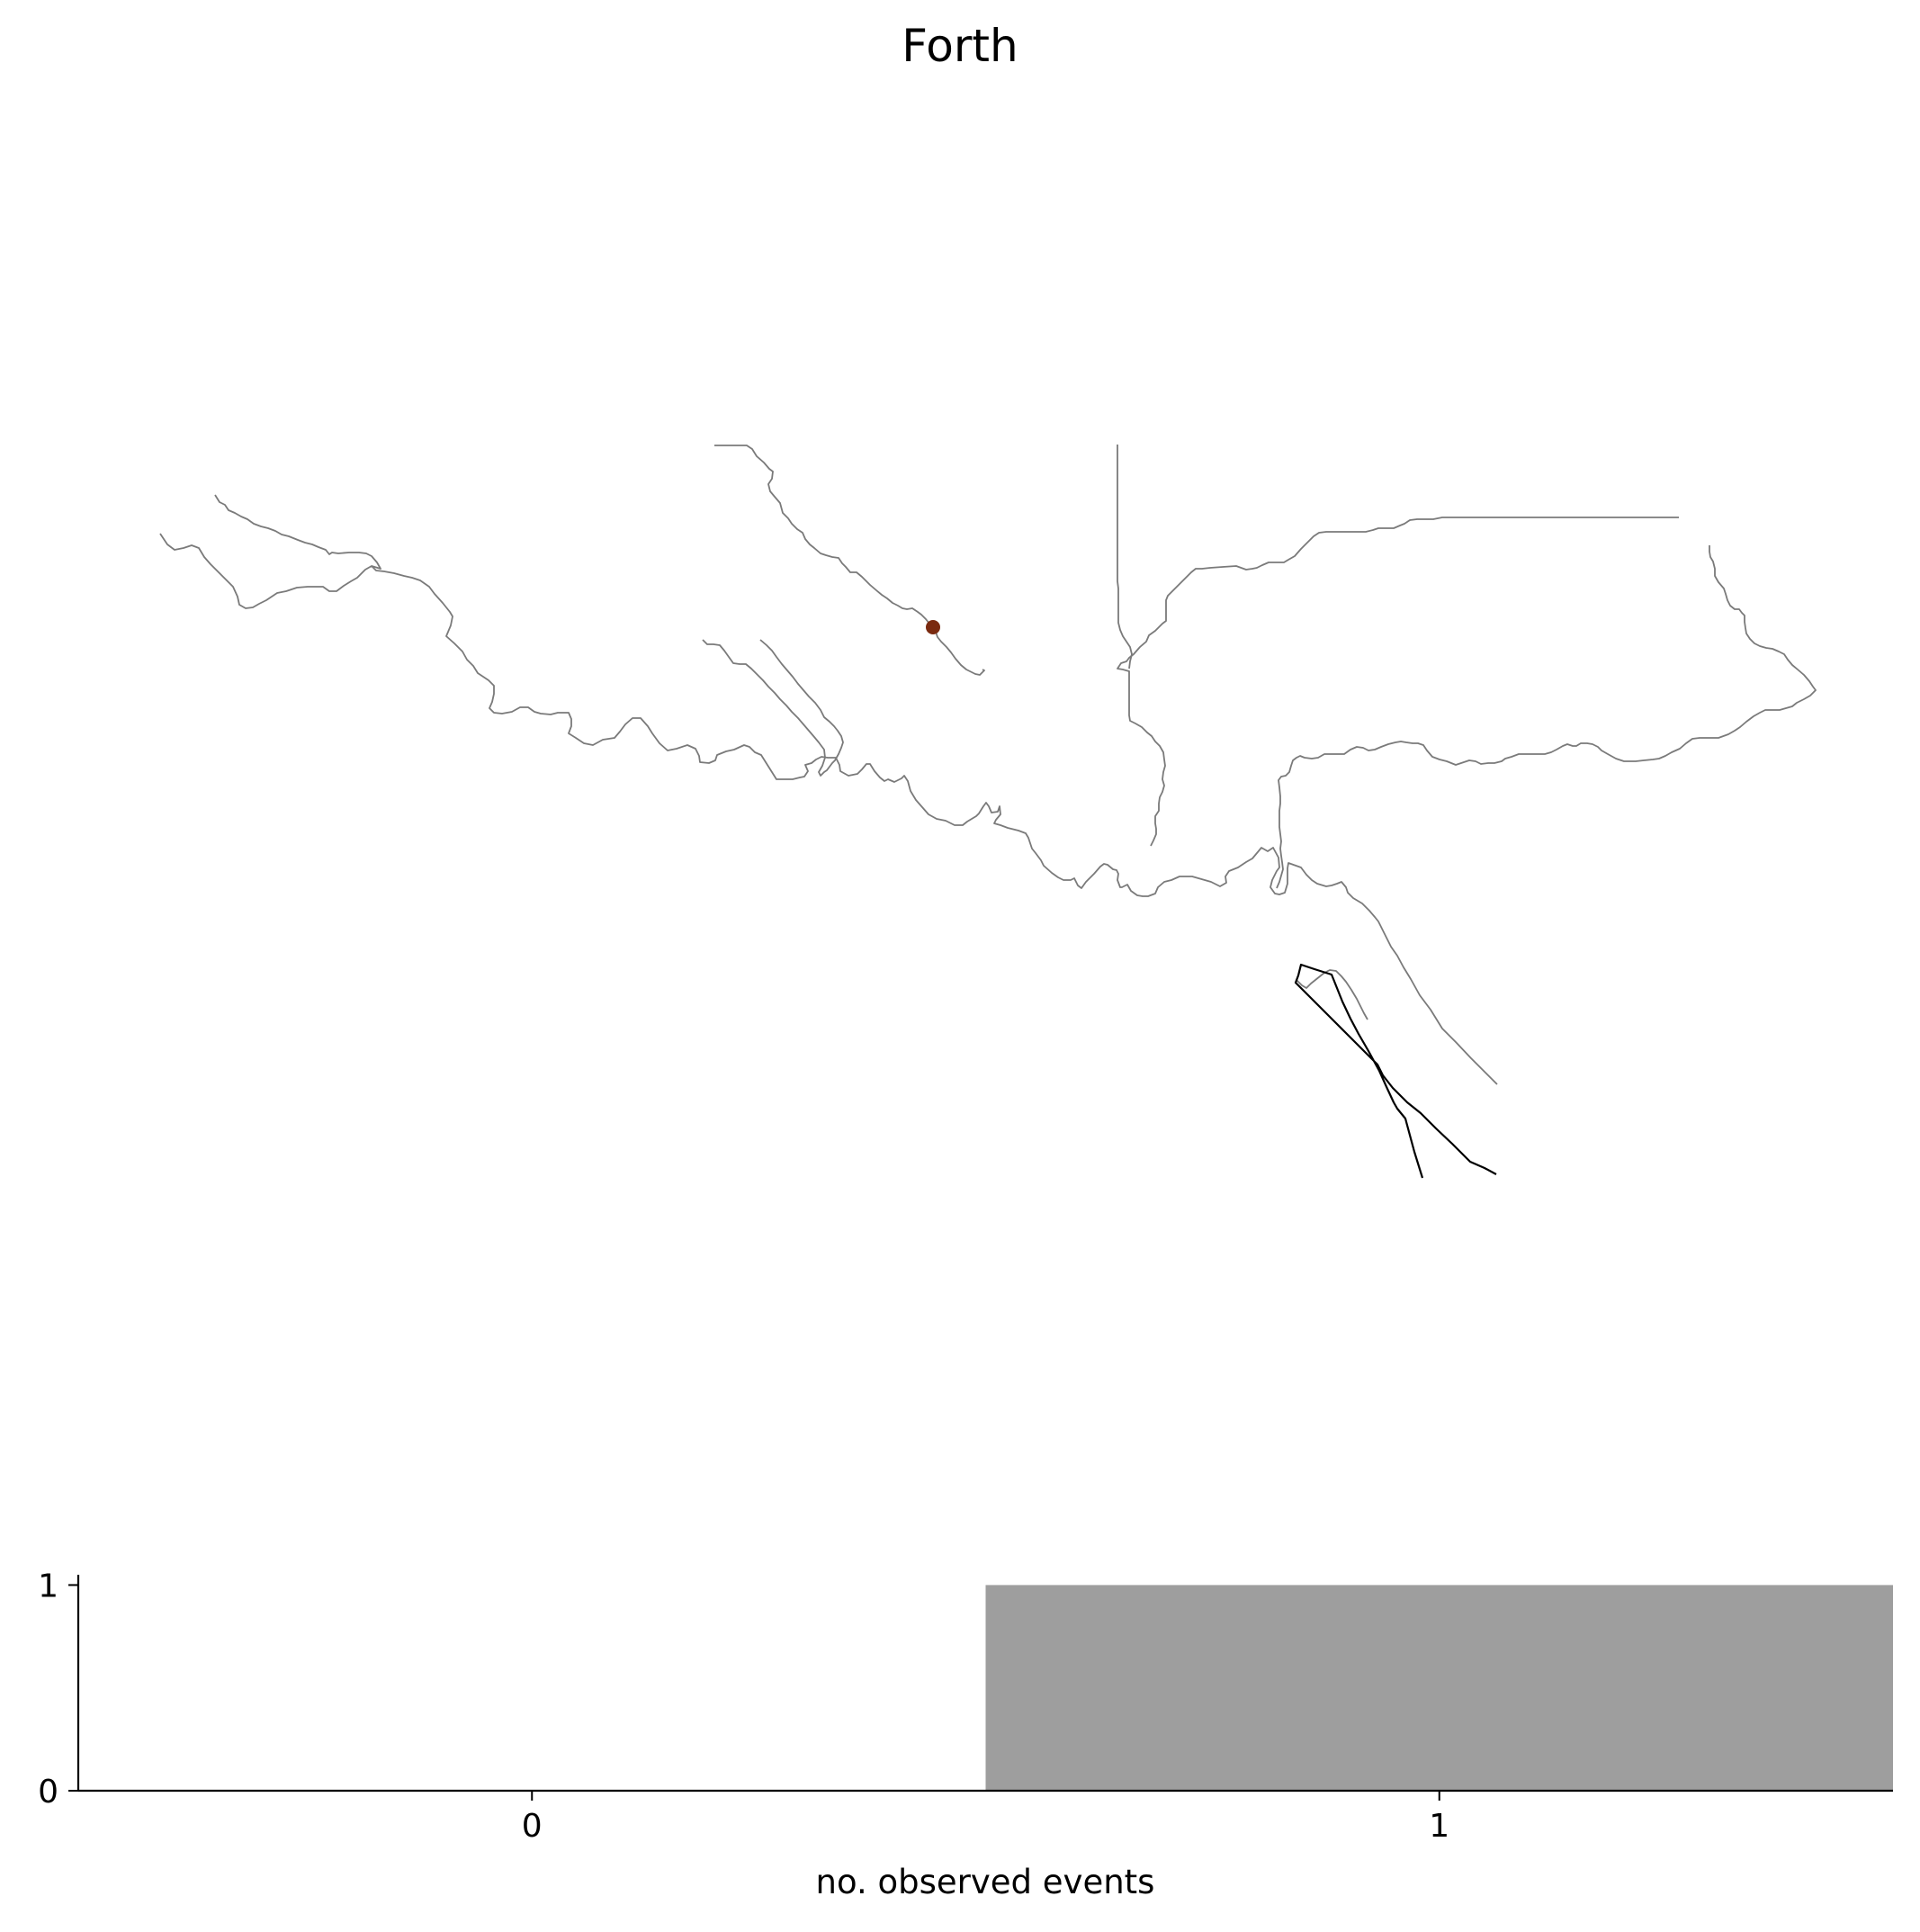  What do you see at coordinates (773, 708) in the screenshot?
I see `river-mid-tributary` at bounding box center [773, 708].